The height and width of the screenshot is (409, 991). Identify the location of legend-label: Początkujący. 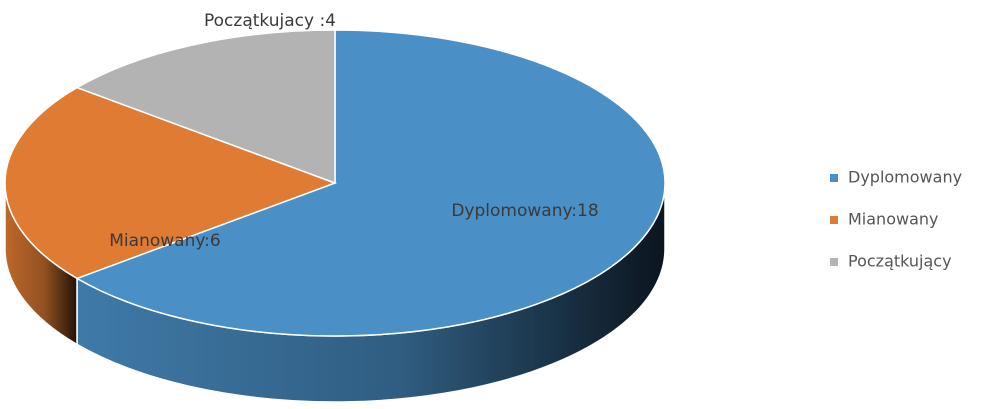
(900, 261).